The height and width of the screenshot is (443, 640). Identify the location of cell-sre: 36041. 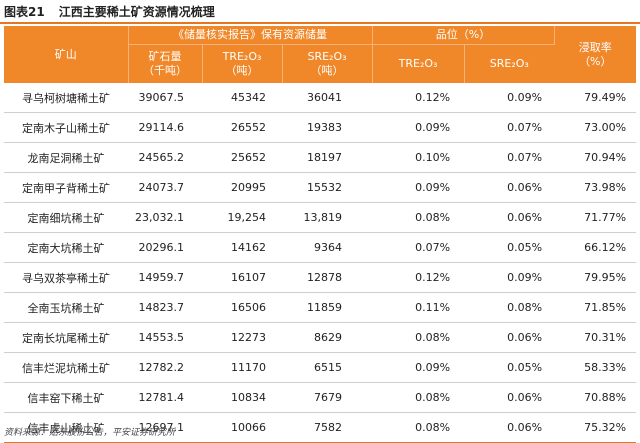
(327, 98).